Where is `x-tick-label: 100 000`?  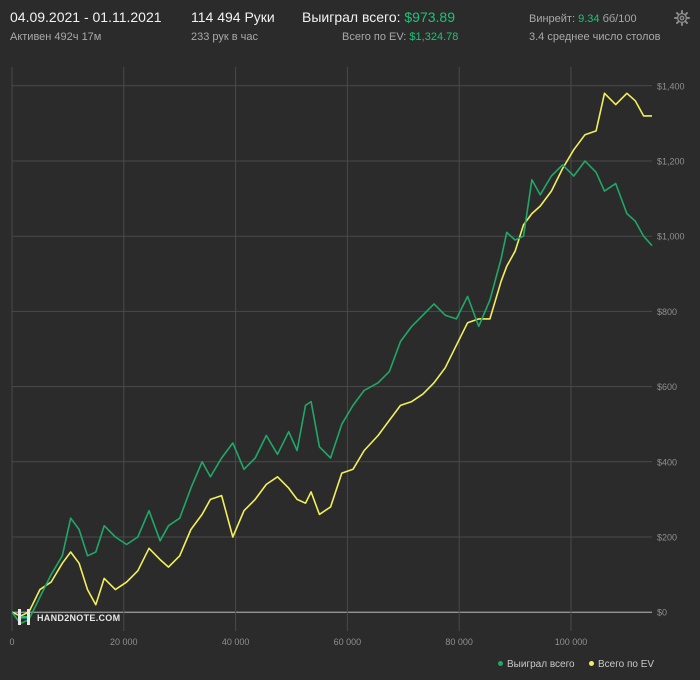
x-tick-label: 100 000 is located at coordinates (571, 642).